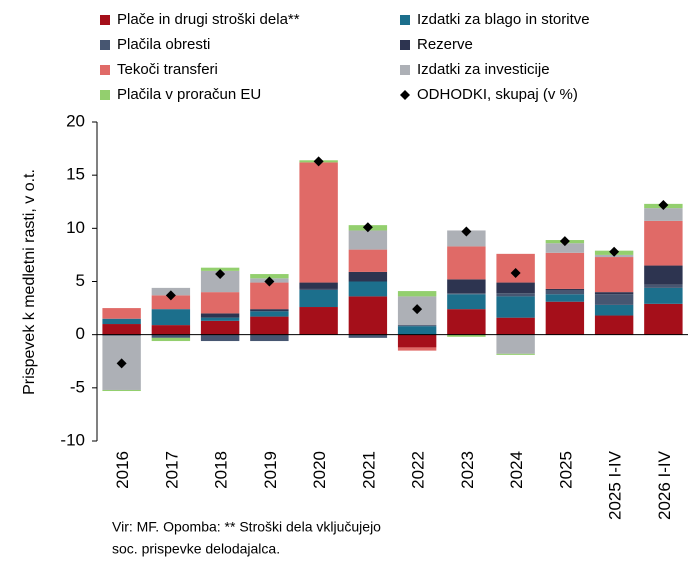  What do you see at coordinates (167, 69) in the screenshot?
I see `legend-label: Tekoči transferi` at bounding box center [167, 69].